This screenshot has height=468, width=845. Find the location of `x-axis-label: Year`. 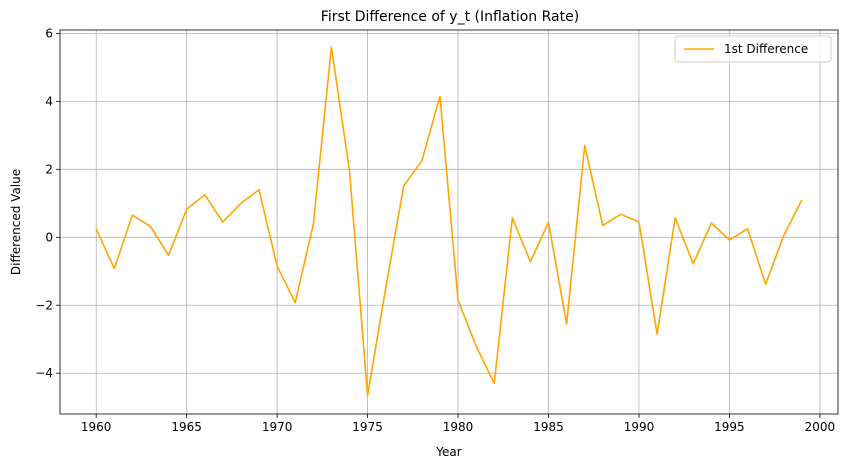

x-axis-label: Year is located at coordinates (448, 452).